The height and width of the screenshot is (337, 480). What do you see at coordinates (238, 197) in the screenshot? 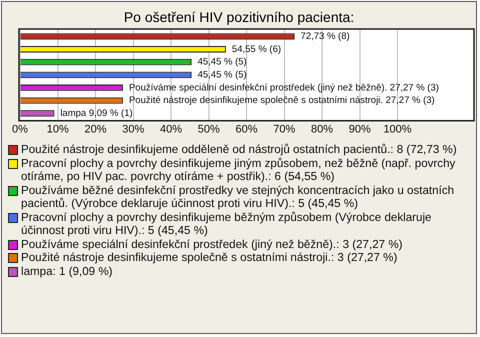
I see `legend-label: Používáme běžné desinfekční prostředky ve stejných koncentracích jako u ostatních pacientů. (Výrobce deklaruje účinnost proti viru HIV).: 5 (45,45 %)` at bounding box center [238, 197].